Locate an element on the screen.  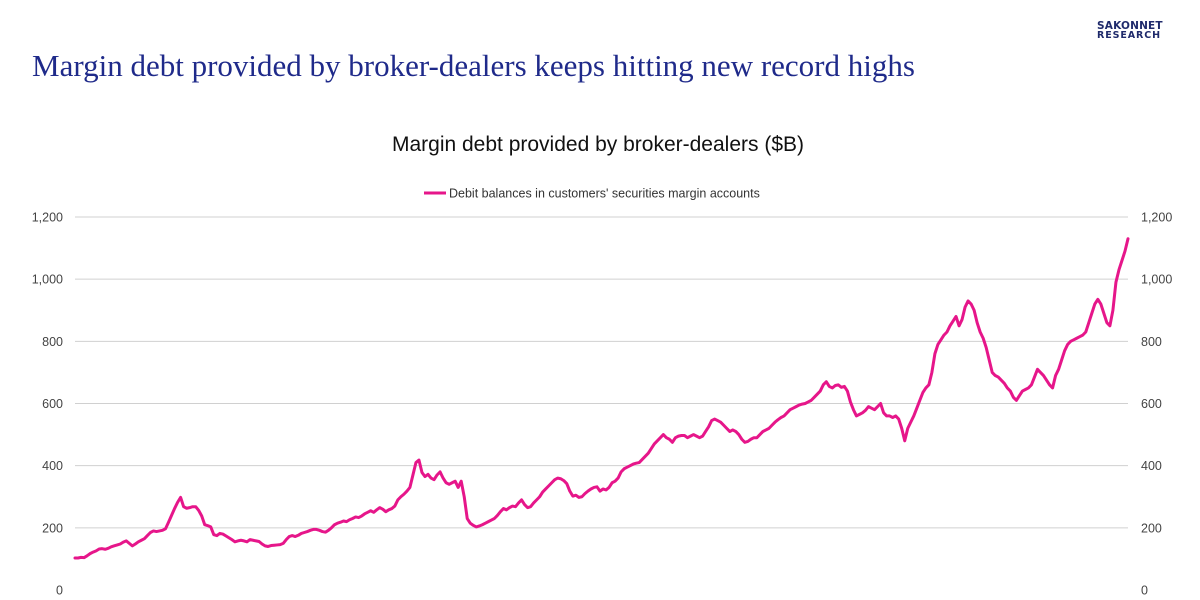
y-axis-left: 0 200 400 600 800 1,000 1,200 is located at coordinates (47, 404).